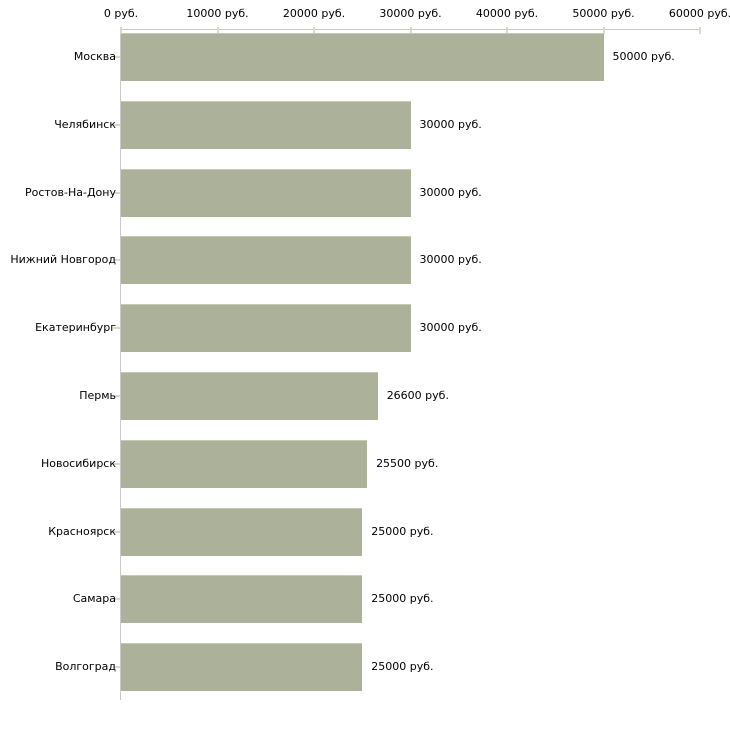  Describe the element at coordinates (70, 192) in the screenshot. I see `category-label: Ростов-На-Дону` at that location.